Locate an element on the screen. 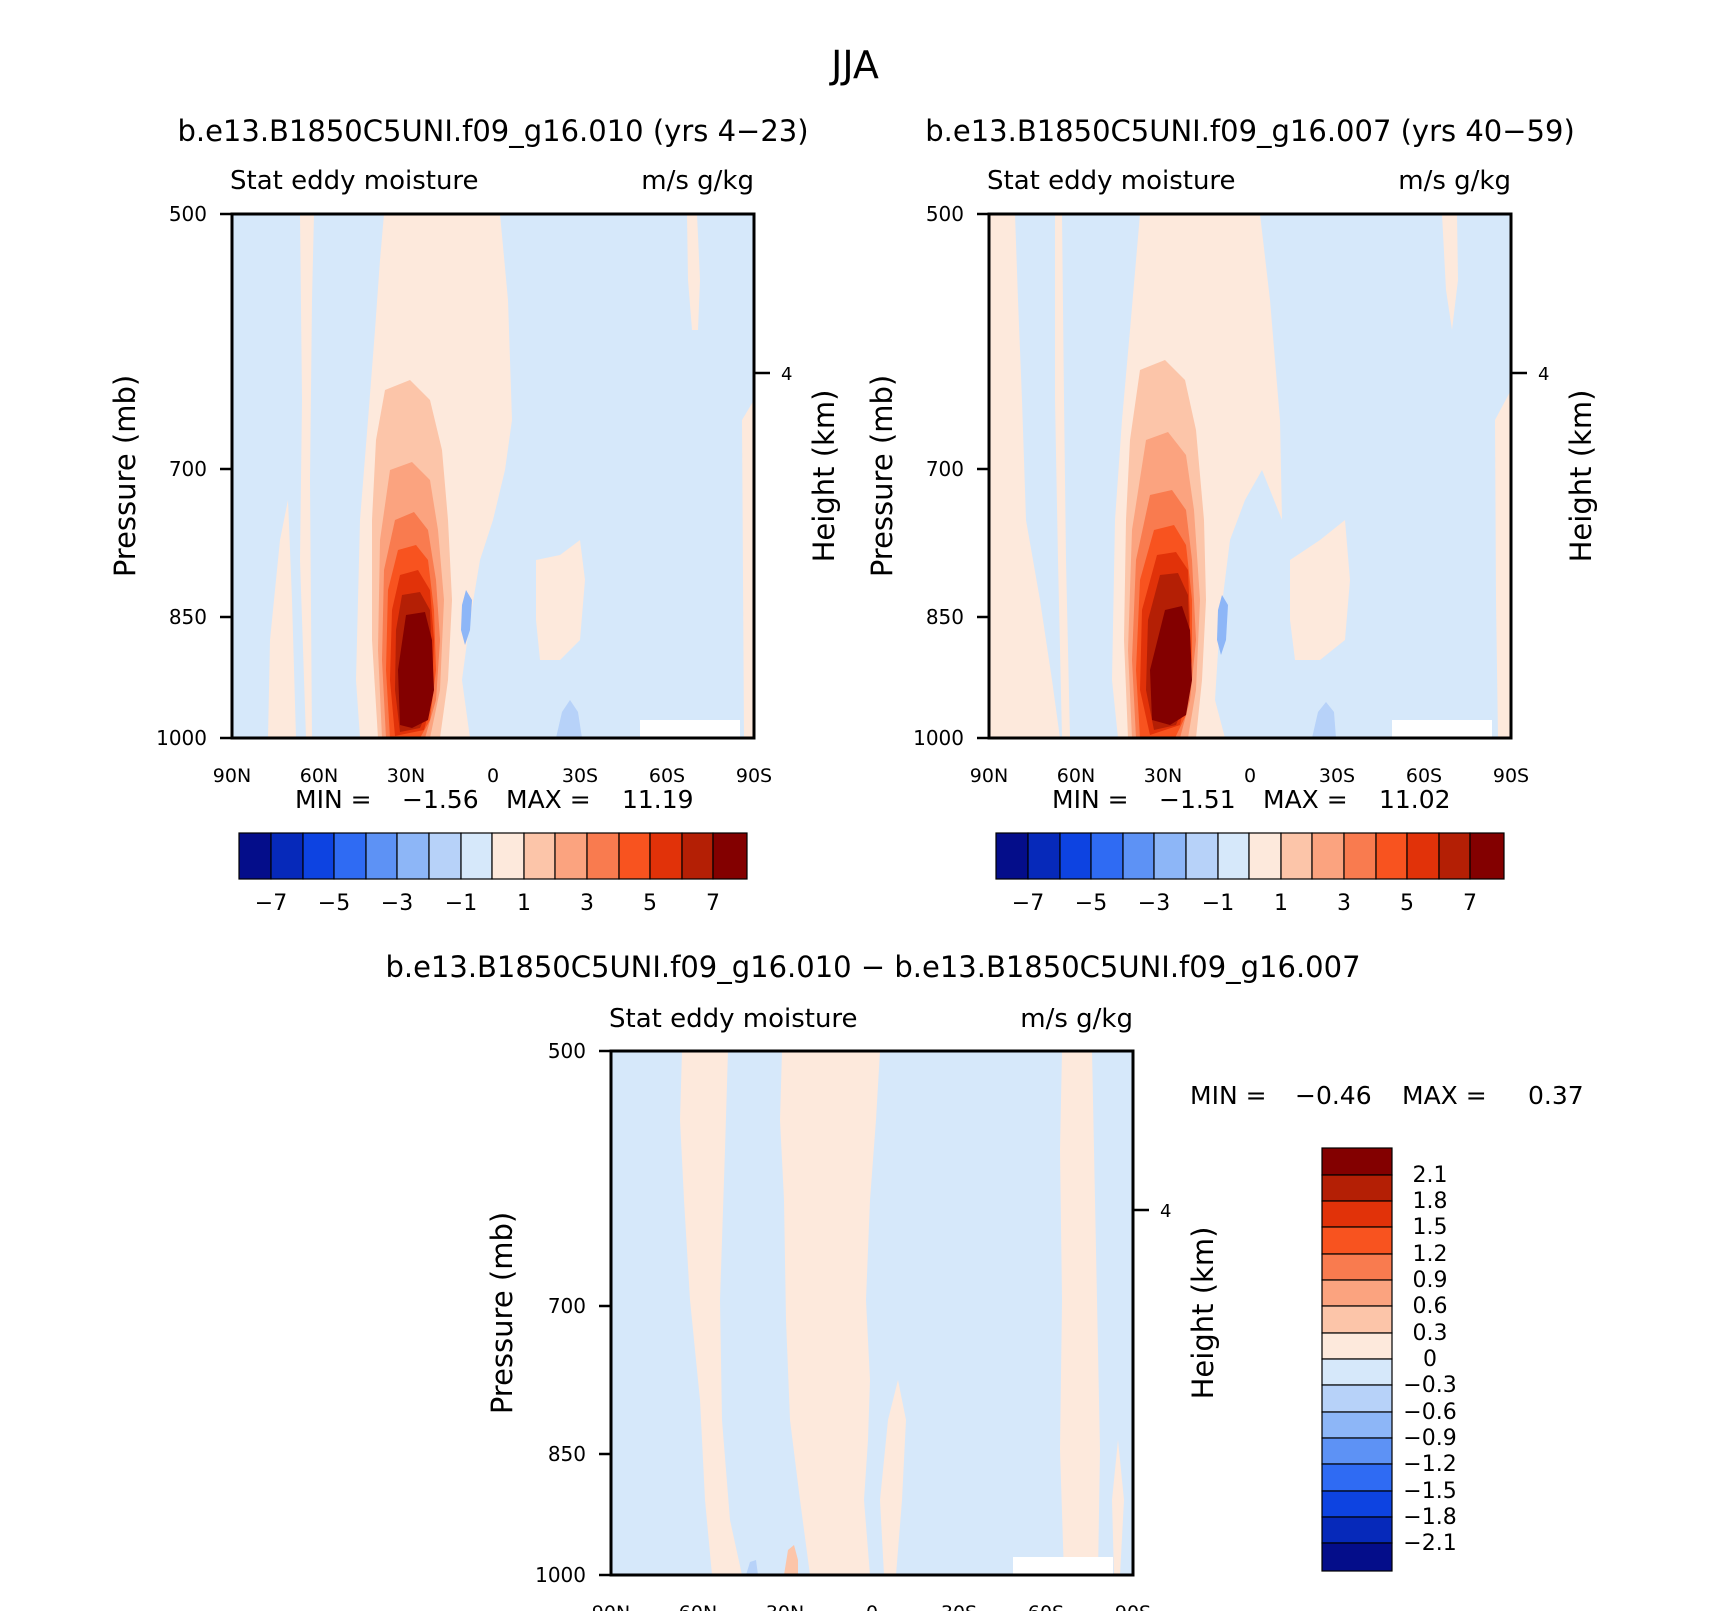 The image size is (1710, 1611). panel-2-colorbar-label: 7 is located at coordinates (1470, 903).